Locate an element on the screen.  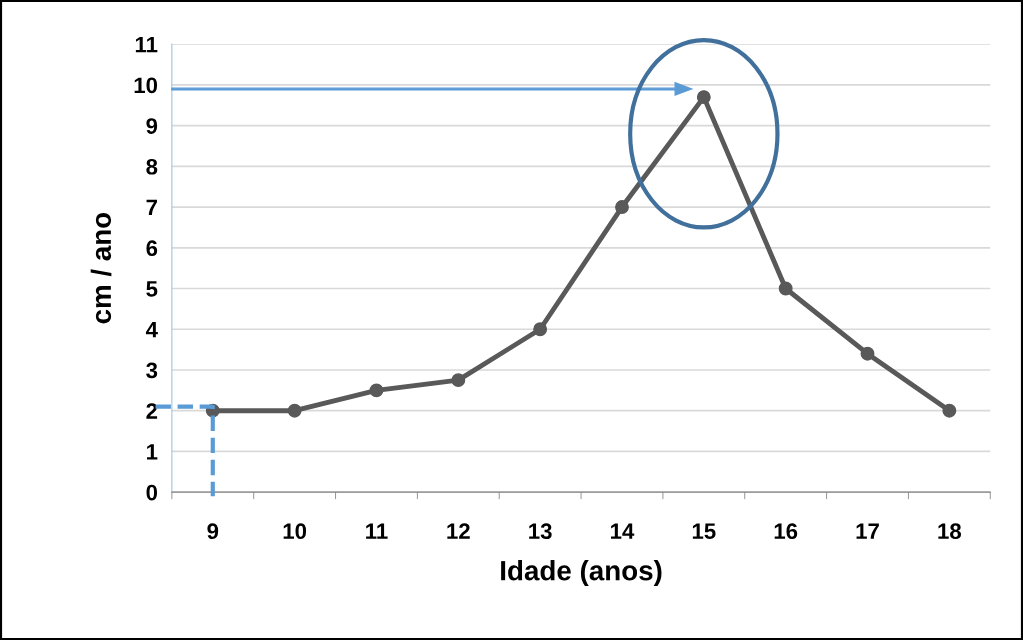
y-tick-label: 4 is located at coordinates (151, 330).